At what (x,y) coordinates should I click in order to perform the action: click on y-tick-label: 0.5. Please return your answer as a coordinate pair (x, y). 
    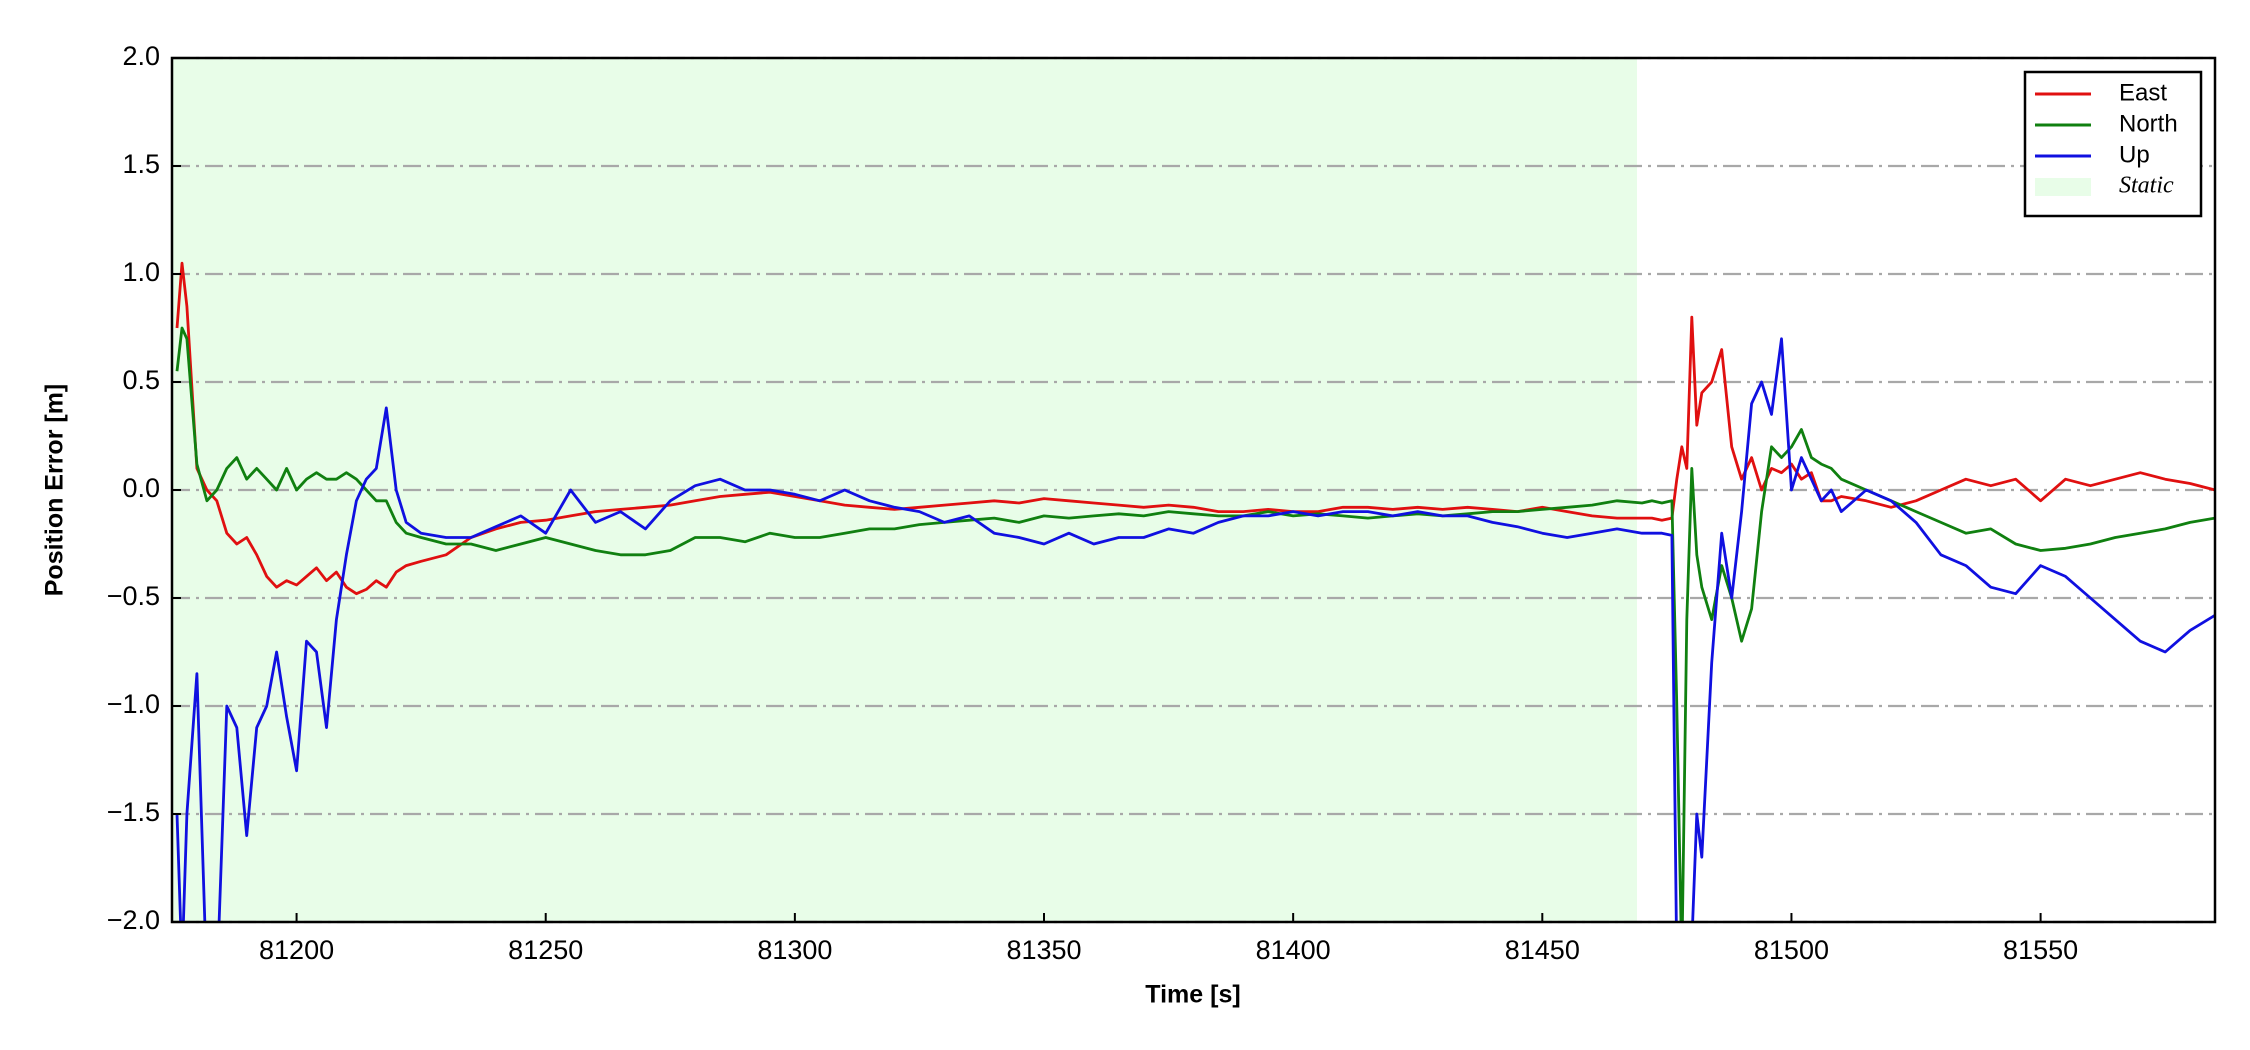
    Looking at the image, I should click on (141, 380).